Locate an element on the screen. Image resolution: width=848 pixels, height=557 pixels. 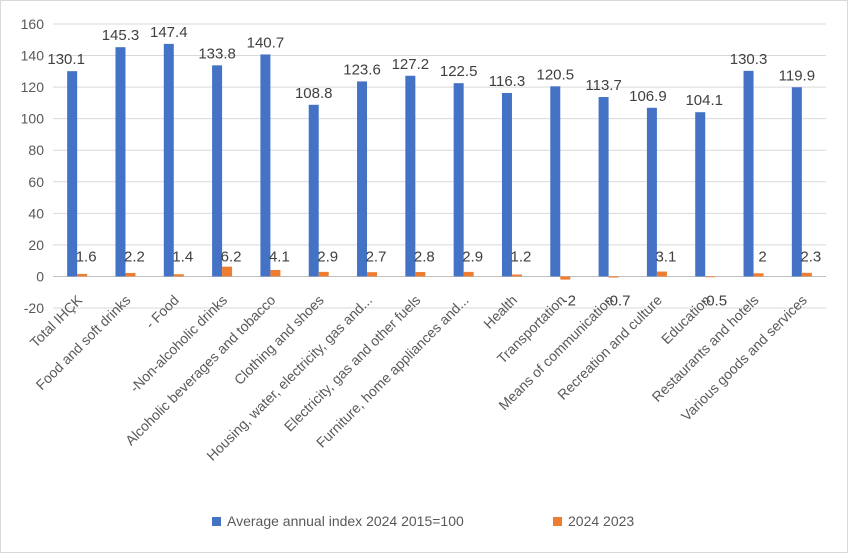
data-label-change: 2.7 is located at coordinates (376, 256).